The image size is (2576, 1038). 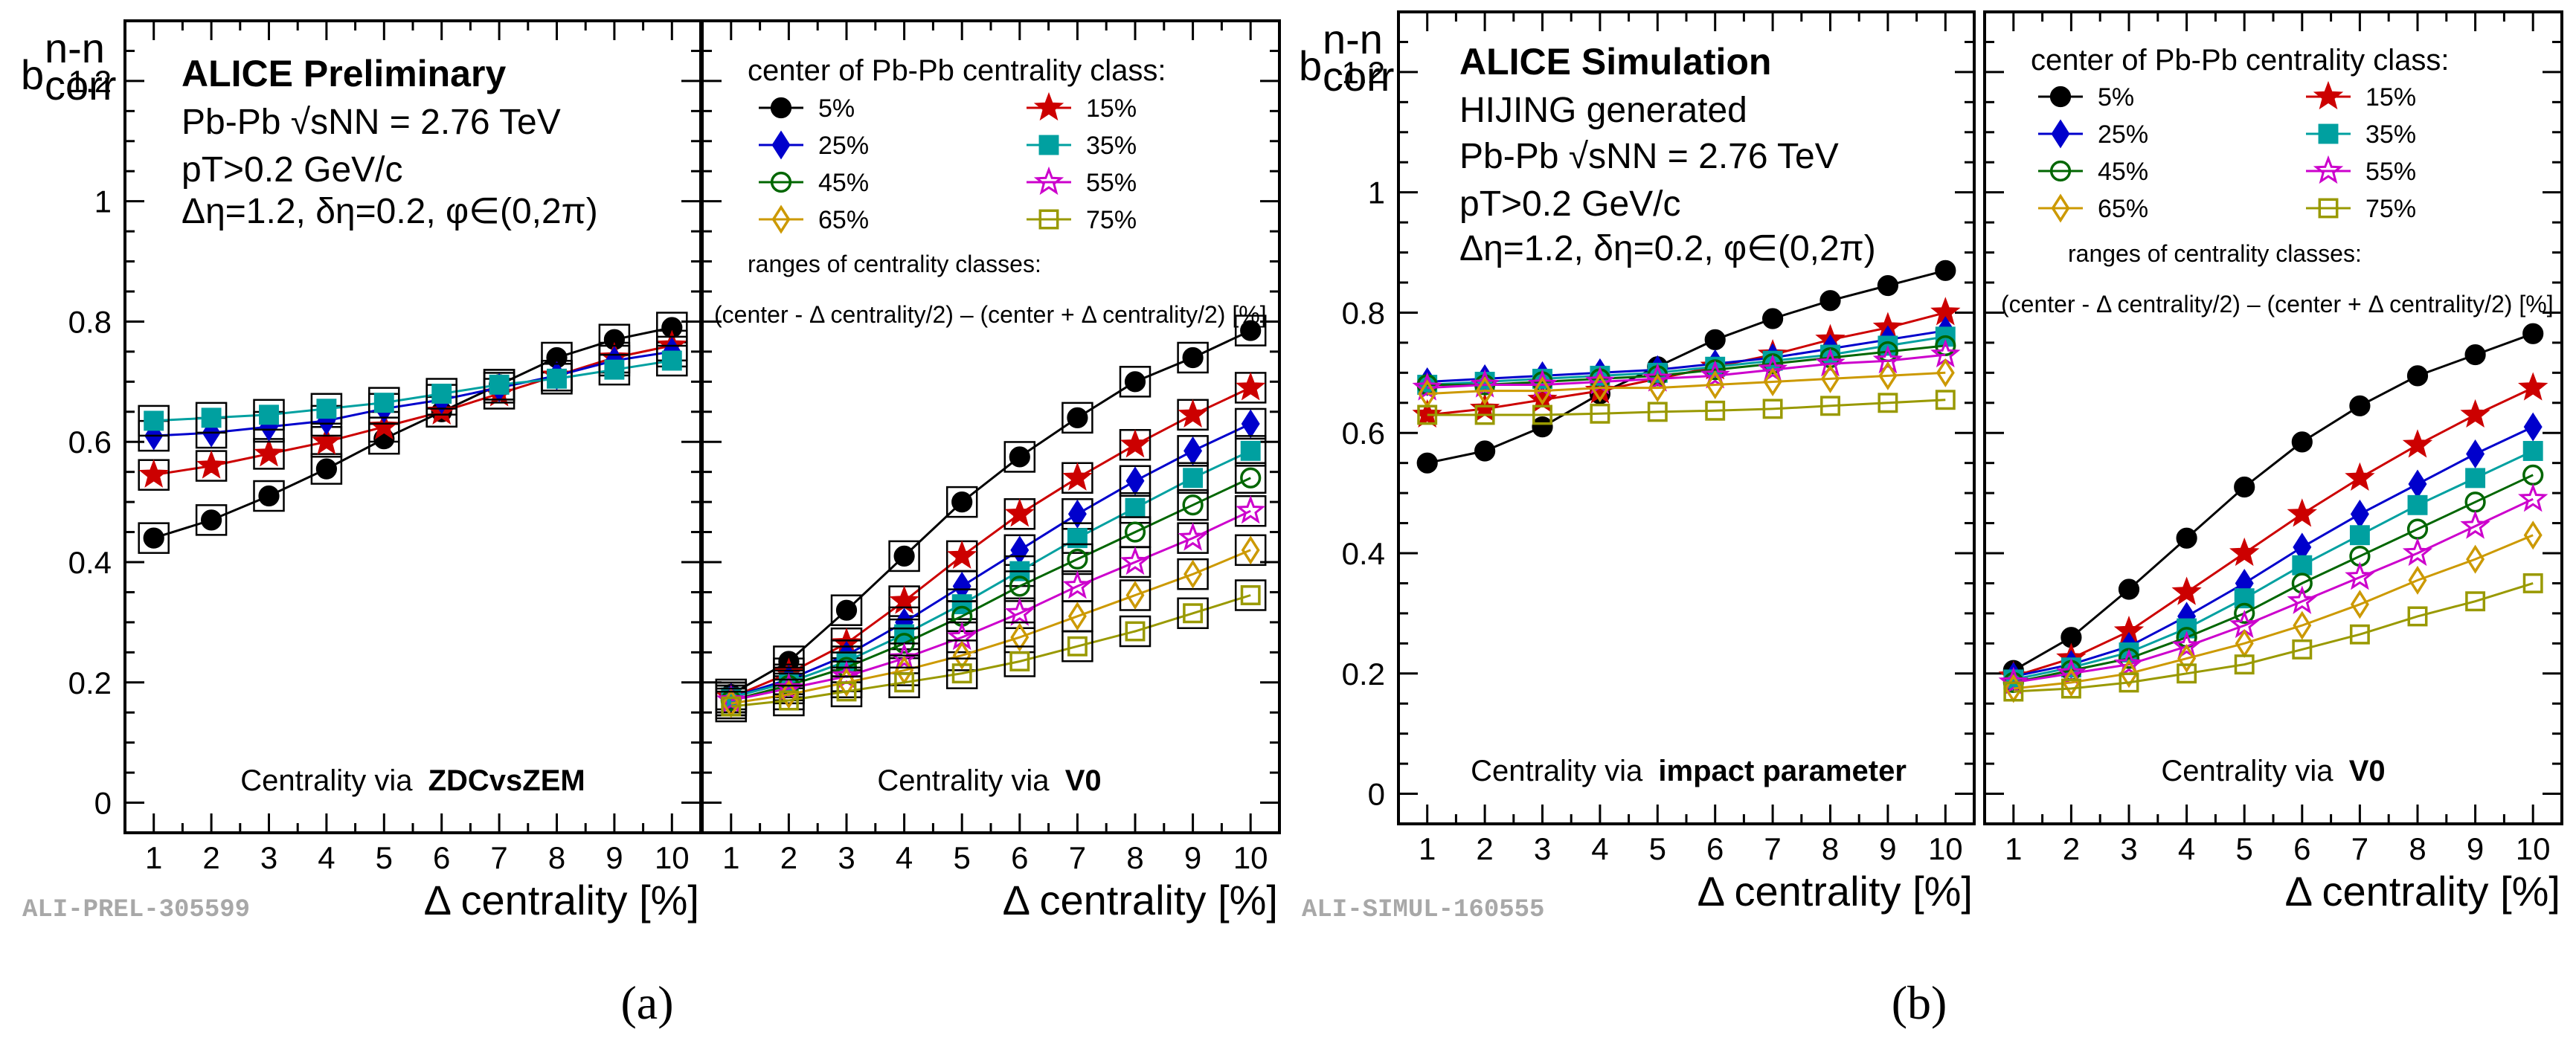 I want to click on series-line-35pct, so click(x=412, y=390).